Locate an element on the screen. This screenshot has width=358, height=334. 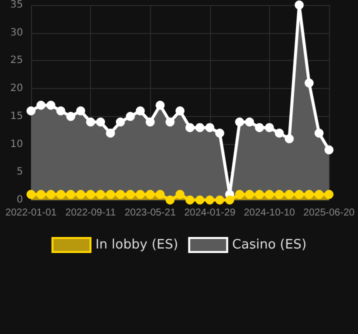
x-tick-label: 2022-09-11 is located at coordinates (90, 213).